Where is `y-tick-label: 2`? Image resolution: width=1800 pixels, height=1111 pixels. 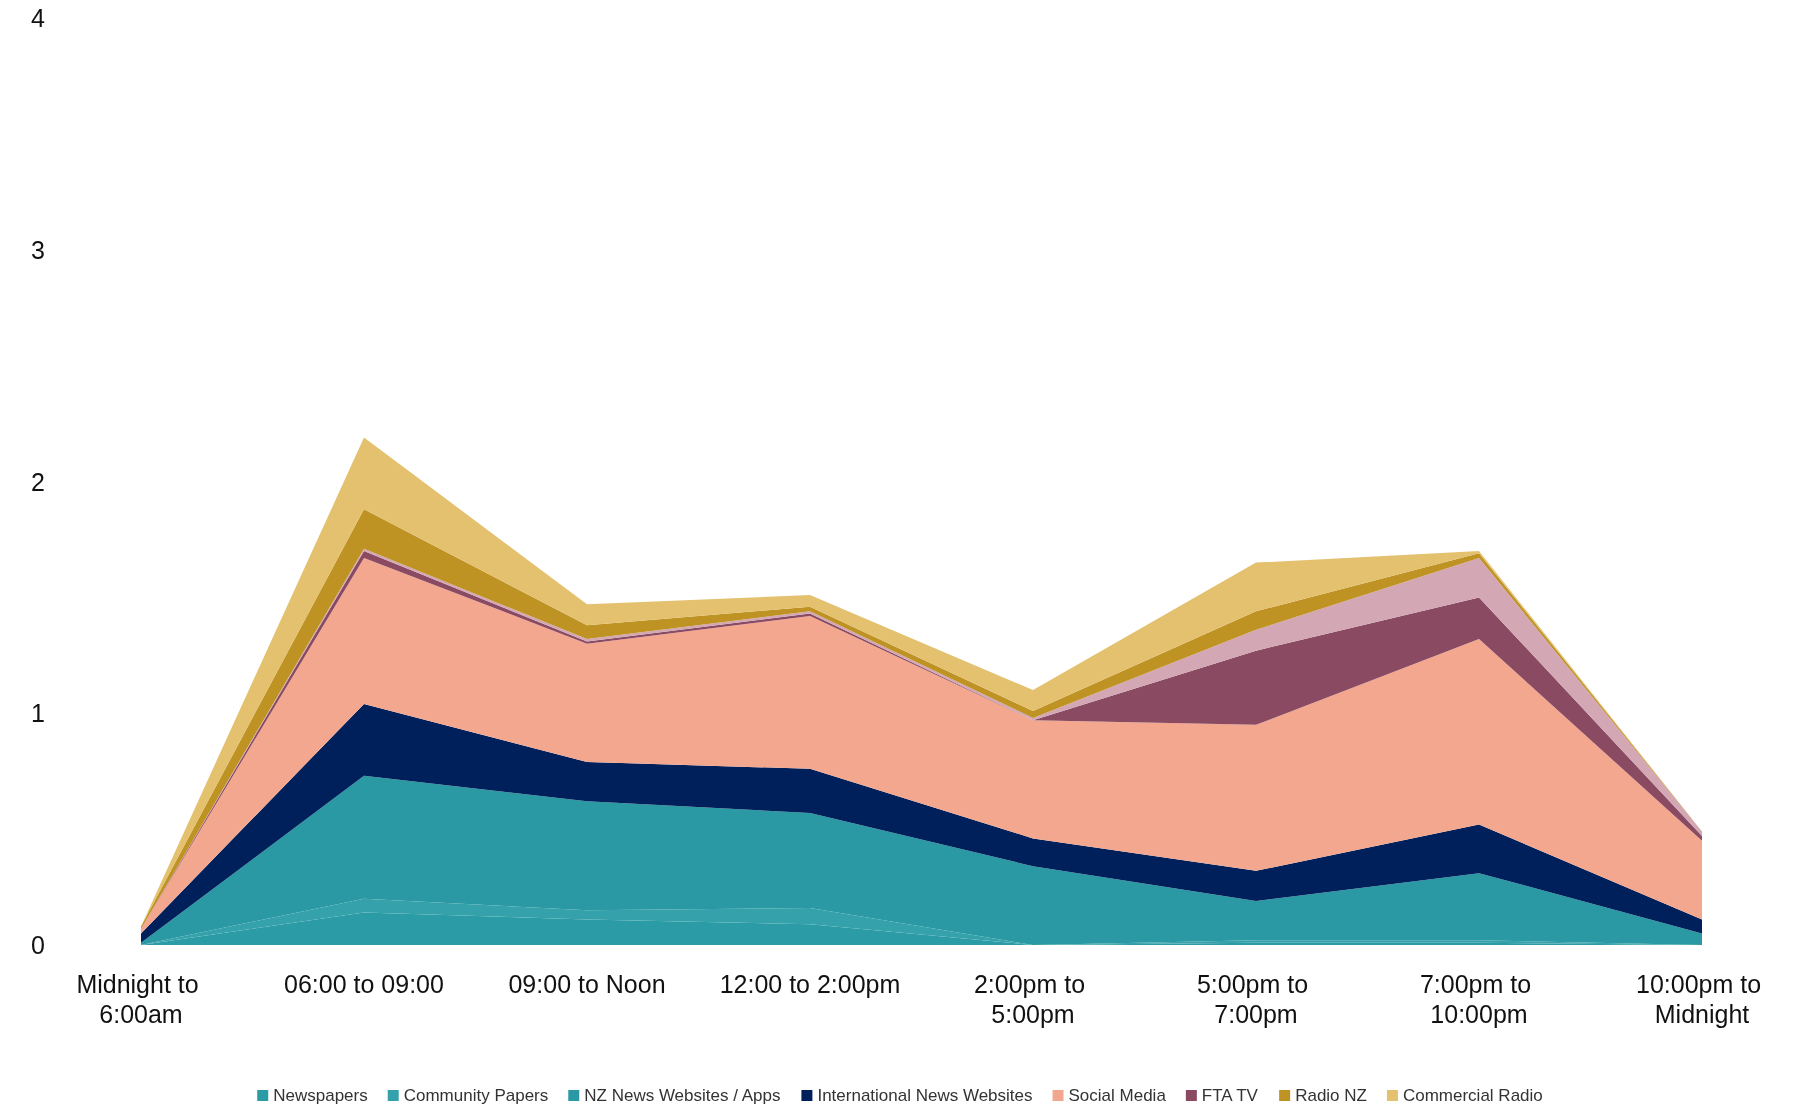
y-tick-label: 2 is located at coordinates (38, 481).